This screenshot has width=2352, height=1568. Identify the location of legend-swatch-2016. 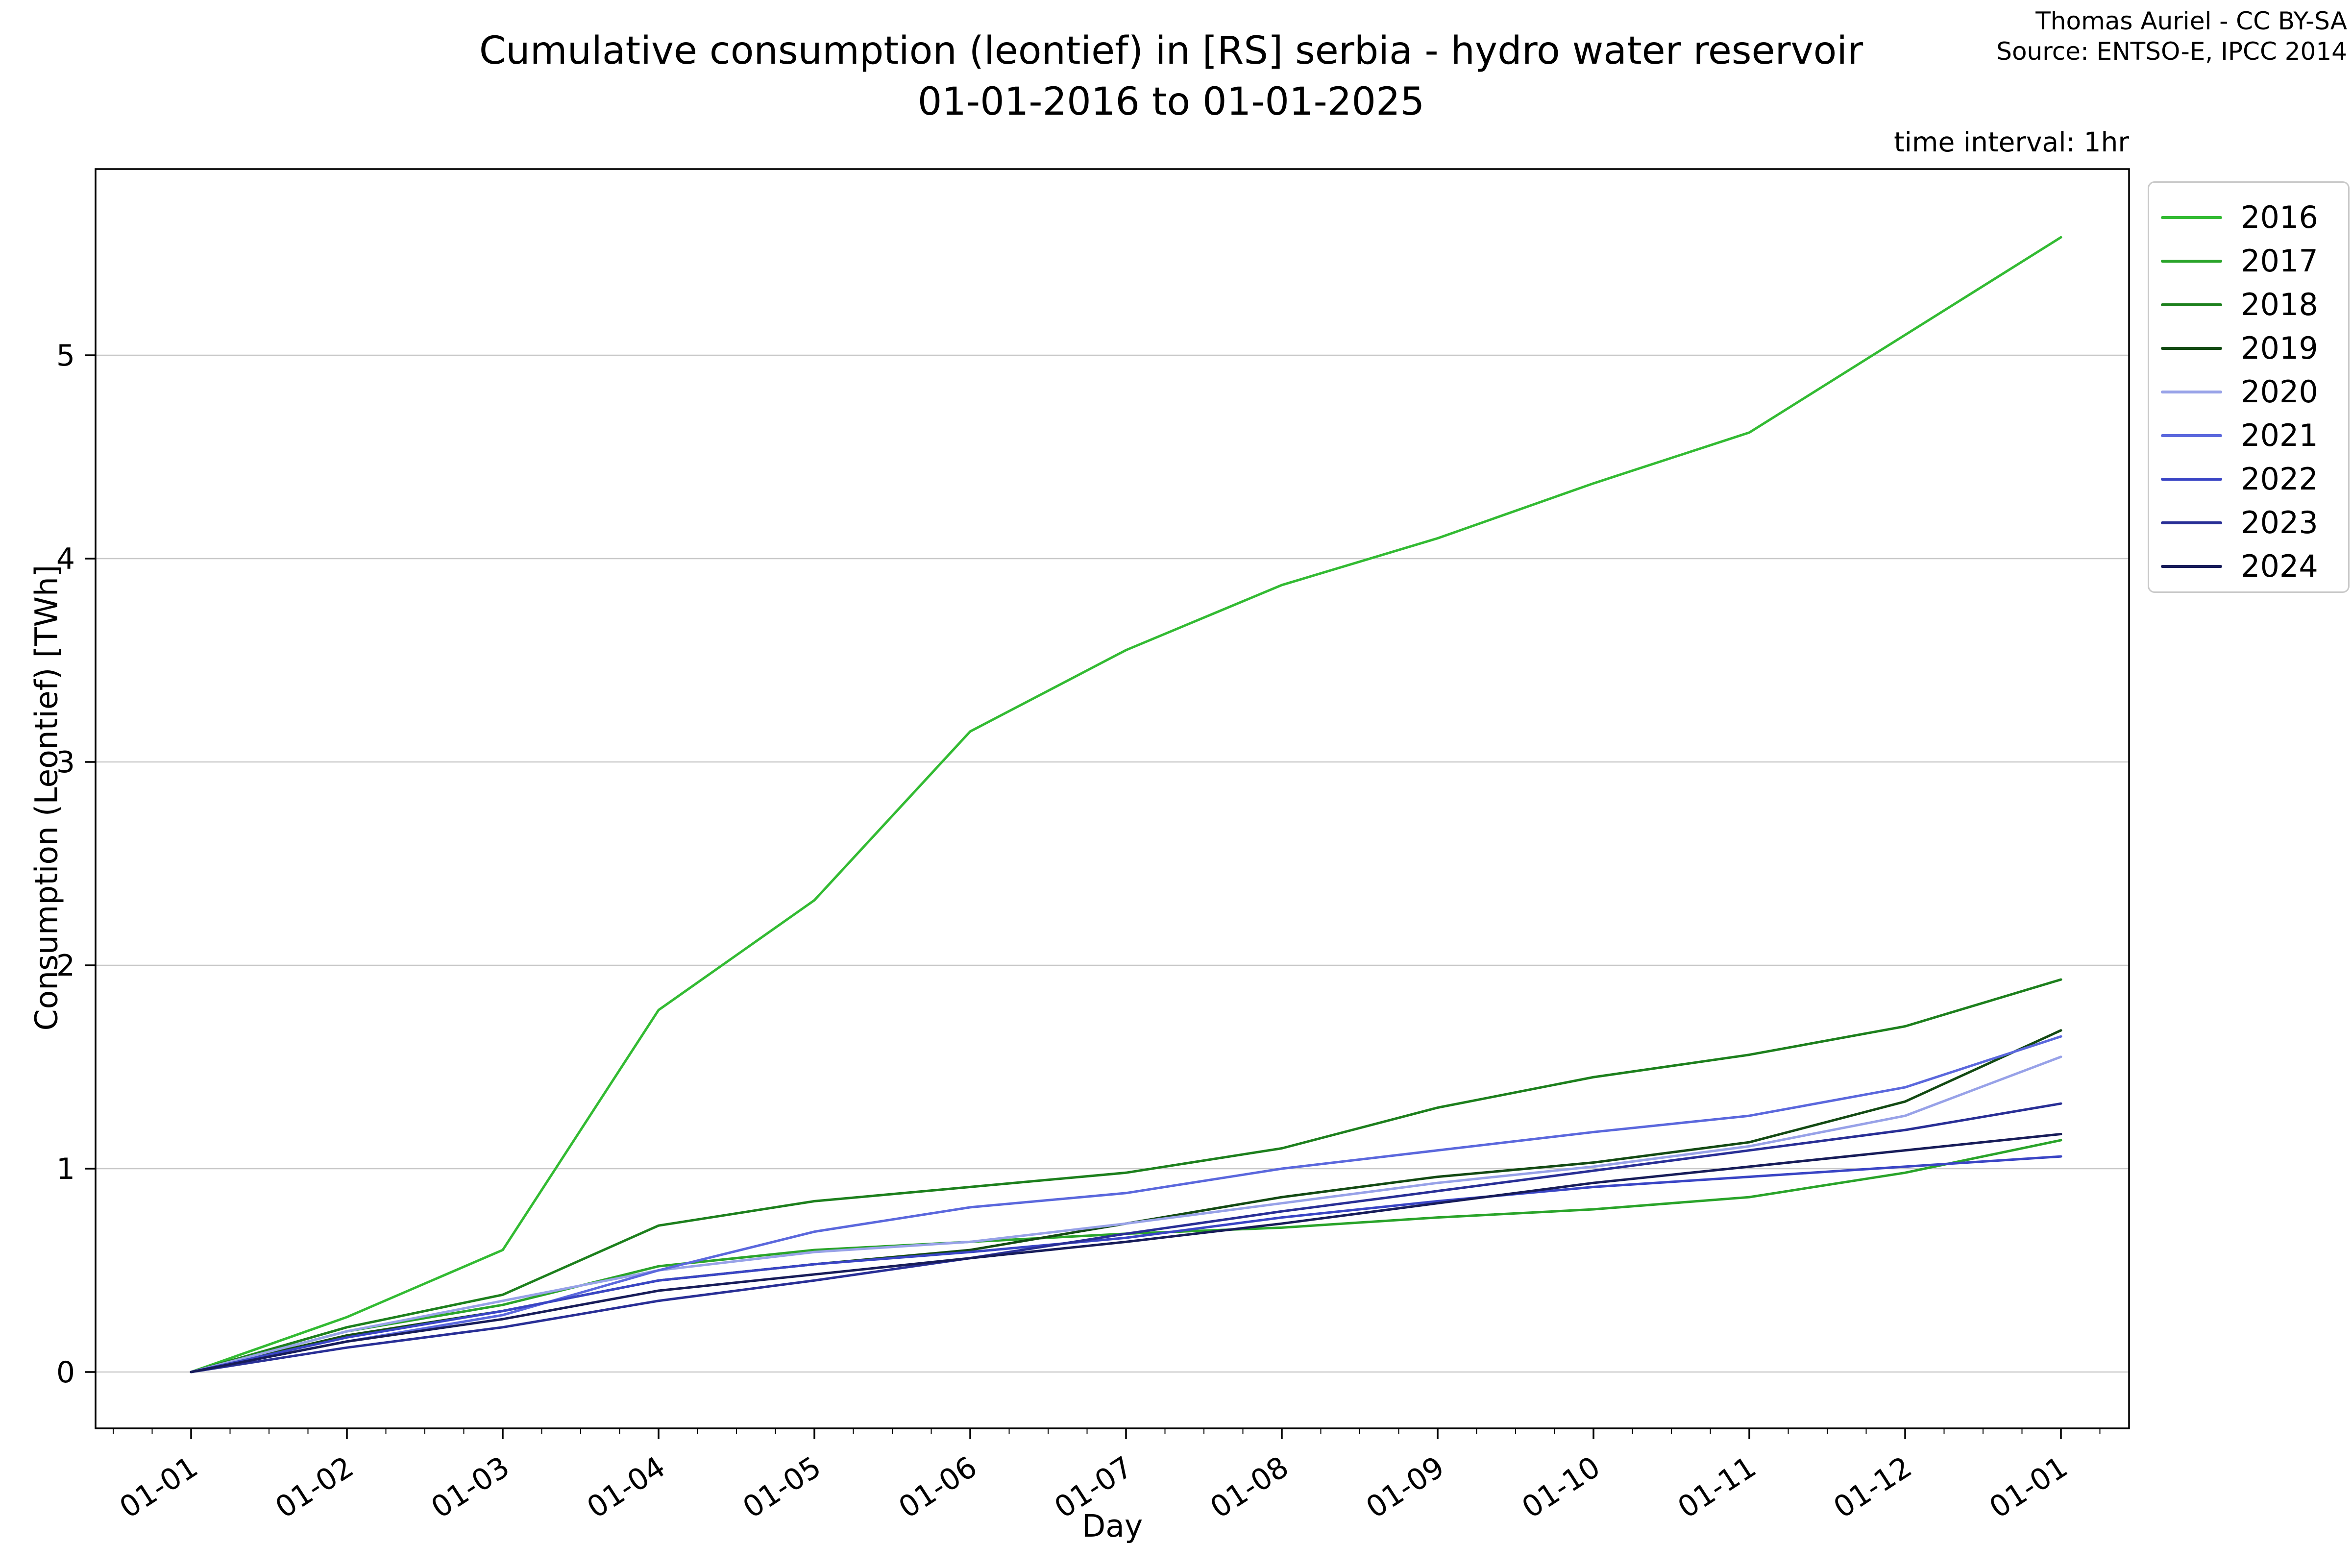
(2191, 217).